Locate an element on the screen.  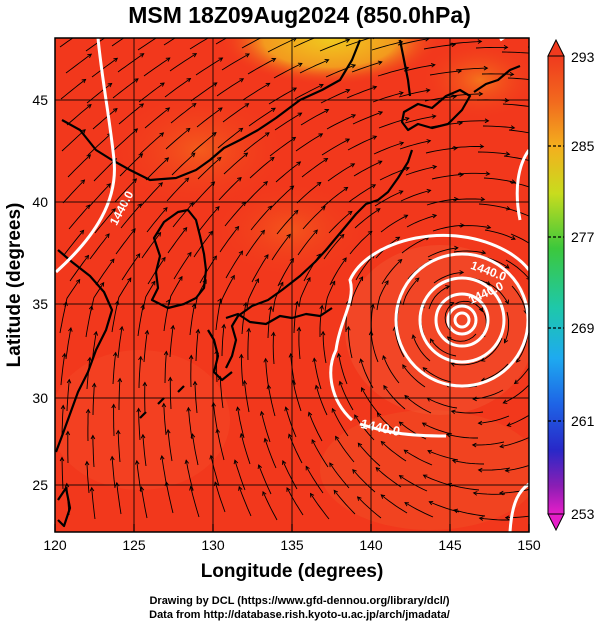
x-tick-label: 125 is located at coordinates (134, 545).